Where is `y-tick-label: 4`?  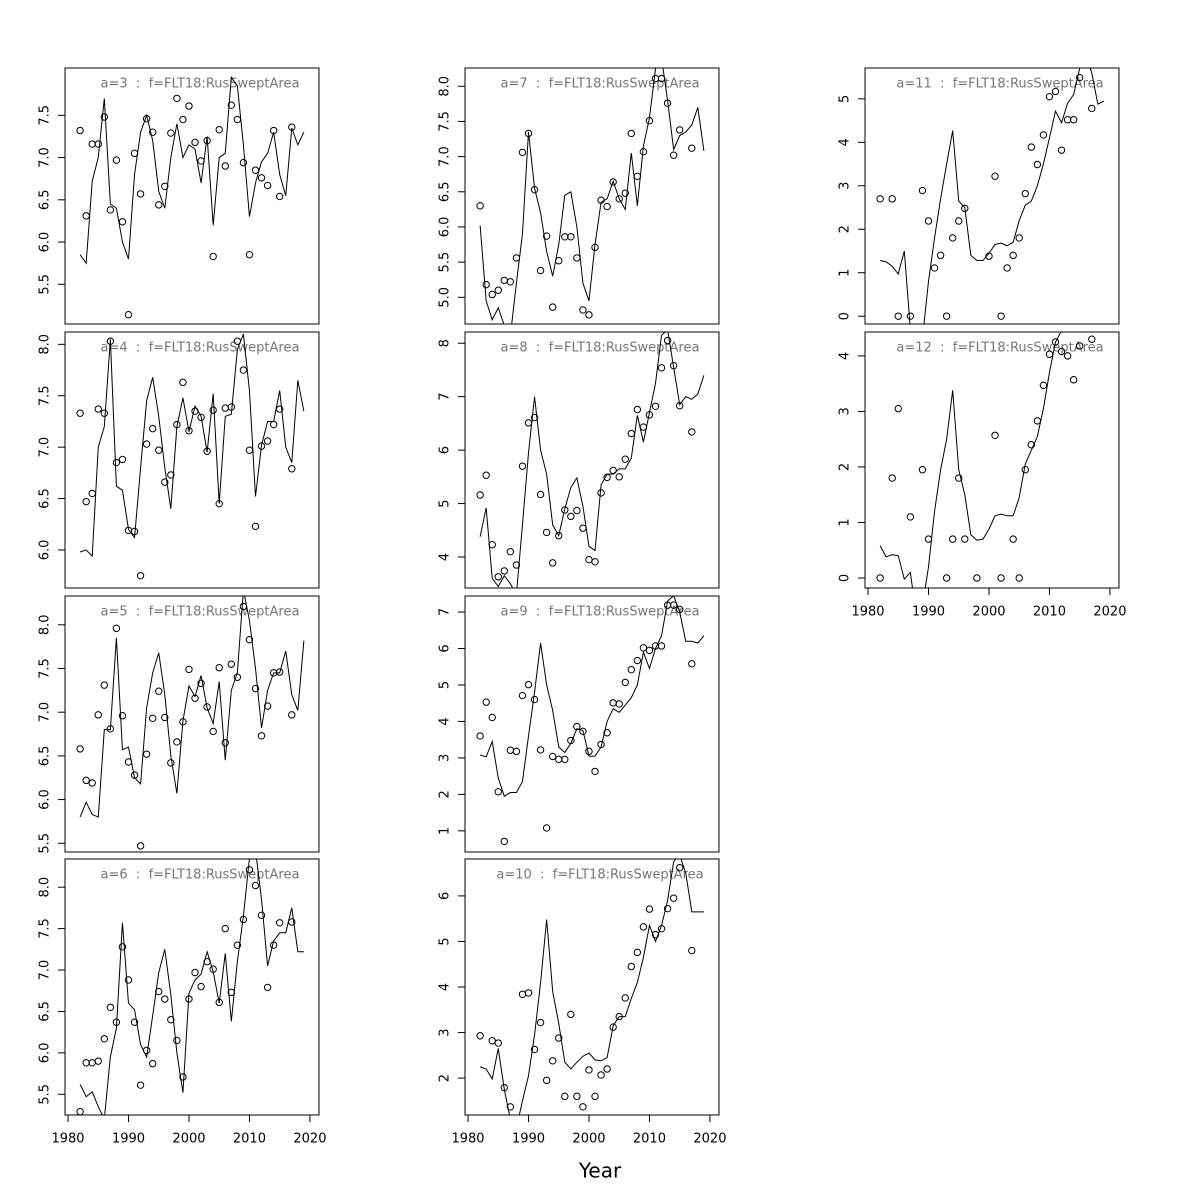
y-tick-label: 4 is located at coordinates (845, 142).